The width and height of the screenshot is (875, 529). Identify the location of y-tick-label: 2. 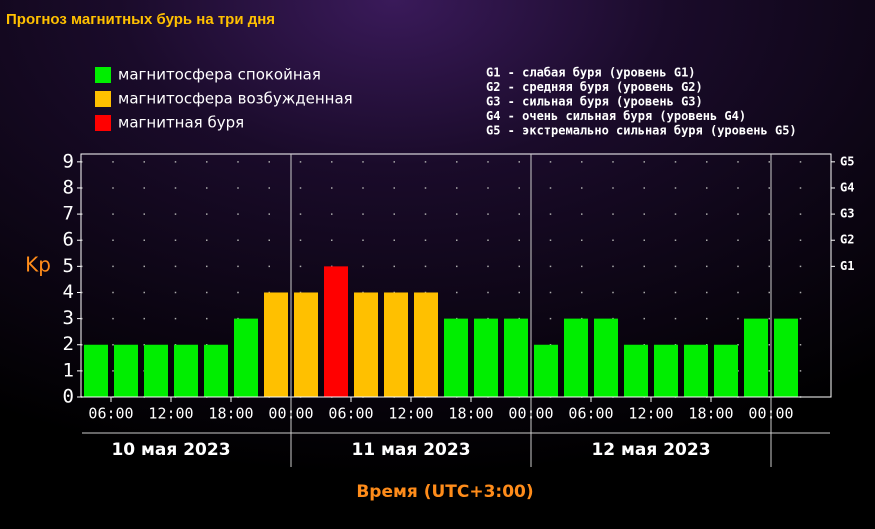
(68, 344).